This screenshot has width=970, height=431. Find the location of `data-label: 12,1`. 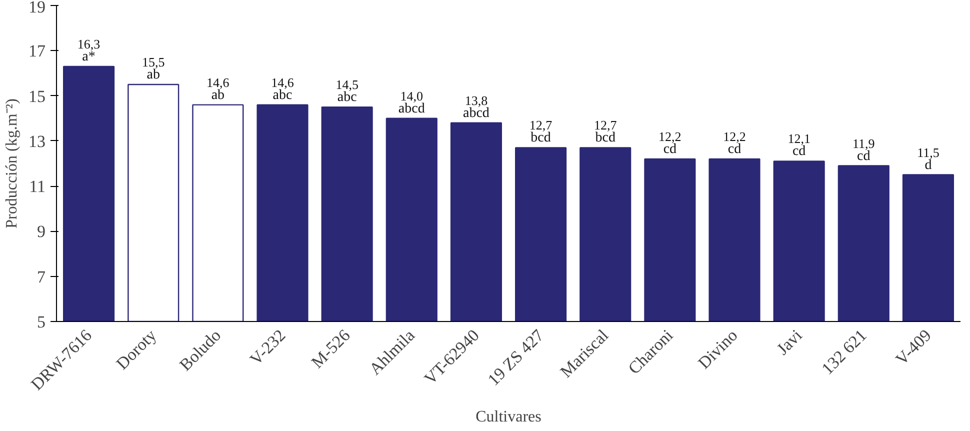

data-label: 12,1 is located at coordinates (799, 138).